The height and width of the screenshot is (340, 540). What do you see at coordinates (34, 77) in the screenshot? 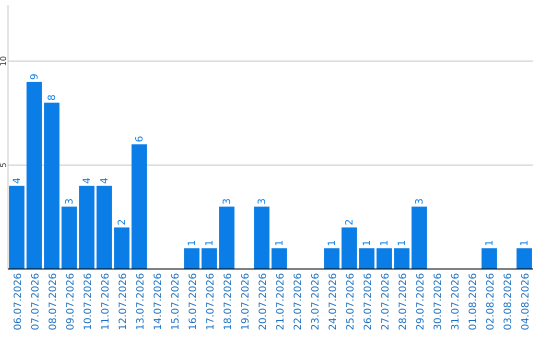
I see `data-label: 9` at bounding box center [34, 77].